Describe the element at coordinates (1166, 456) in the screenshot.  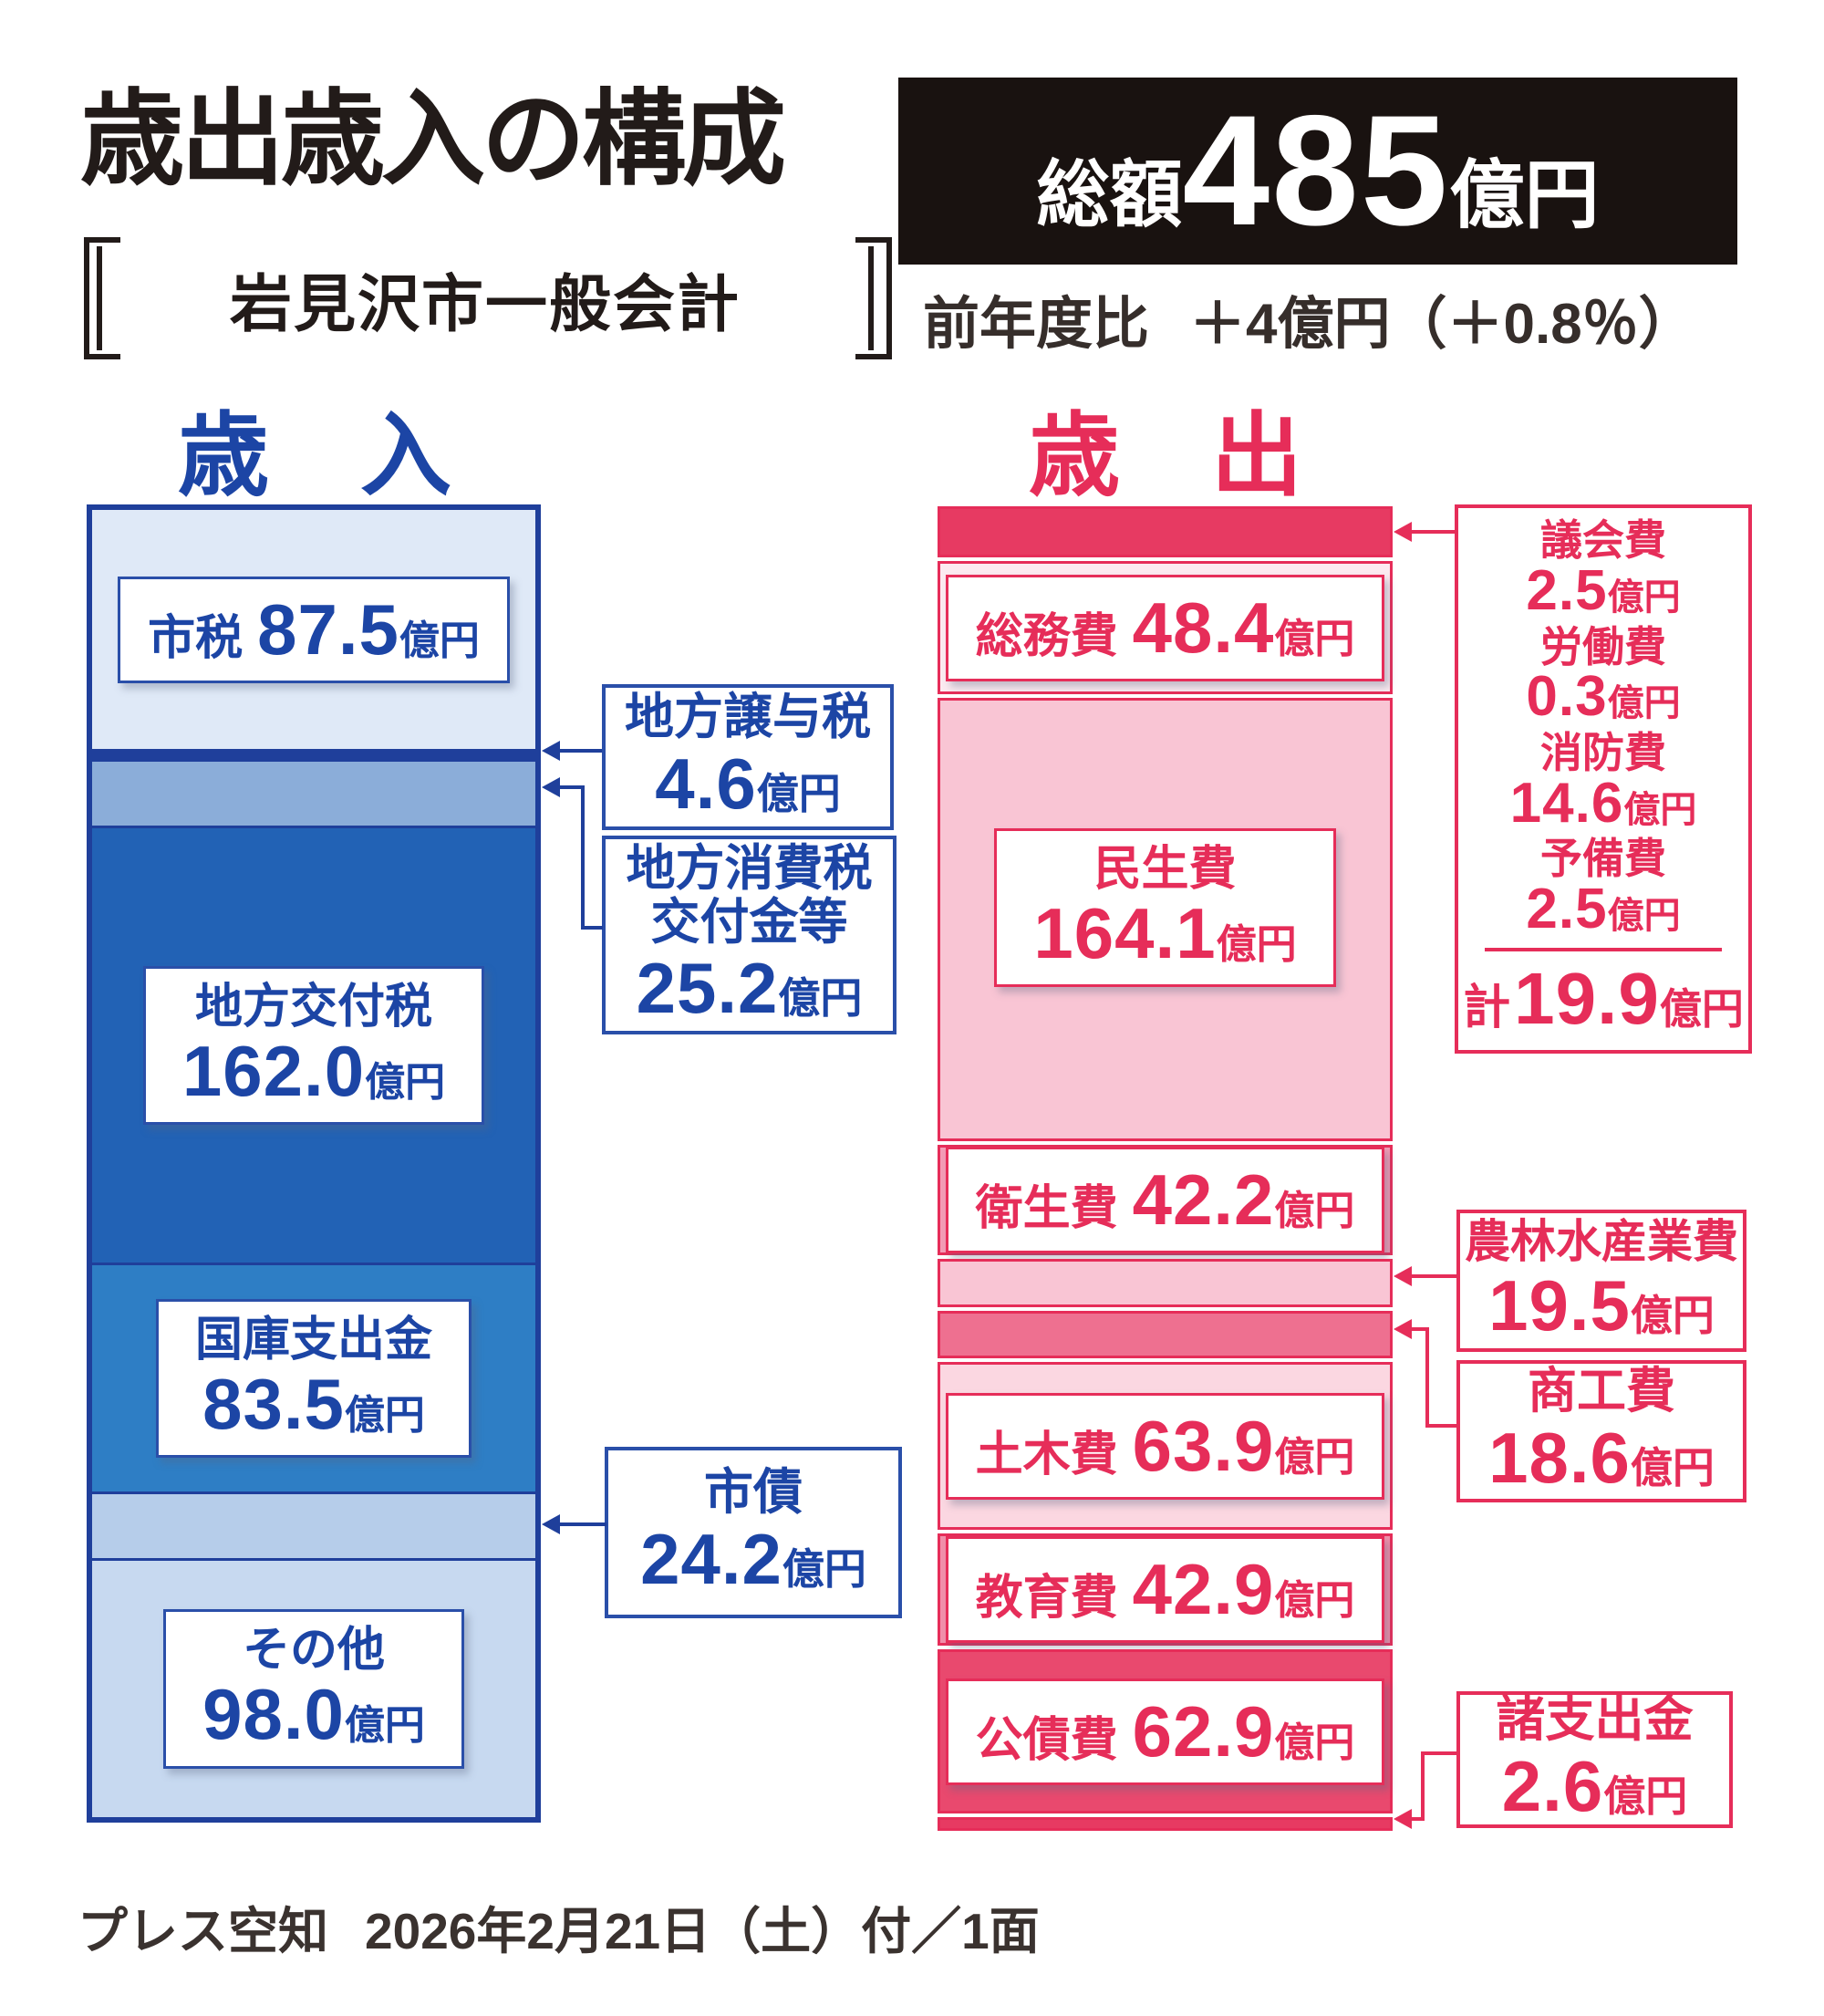
I see `expenditure-heading: 歳 出` at that location.